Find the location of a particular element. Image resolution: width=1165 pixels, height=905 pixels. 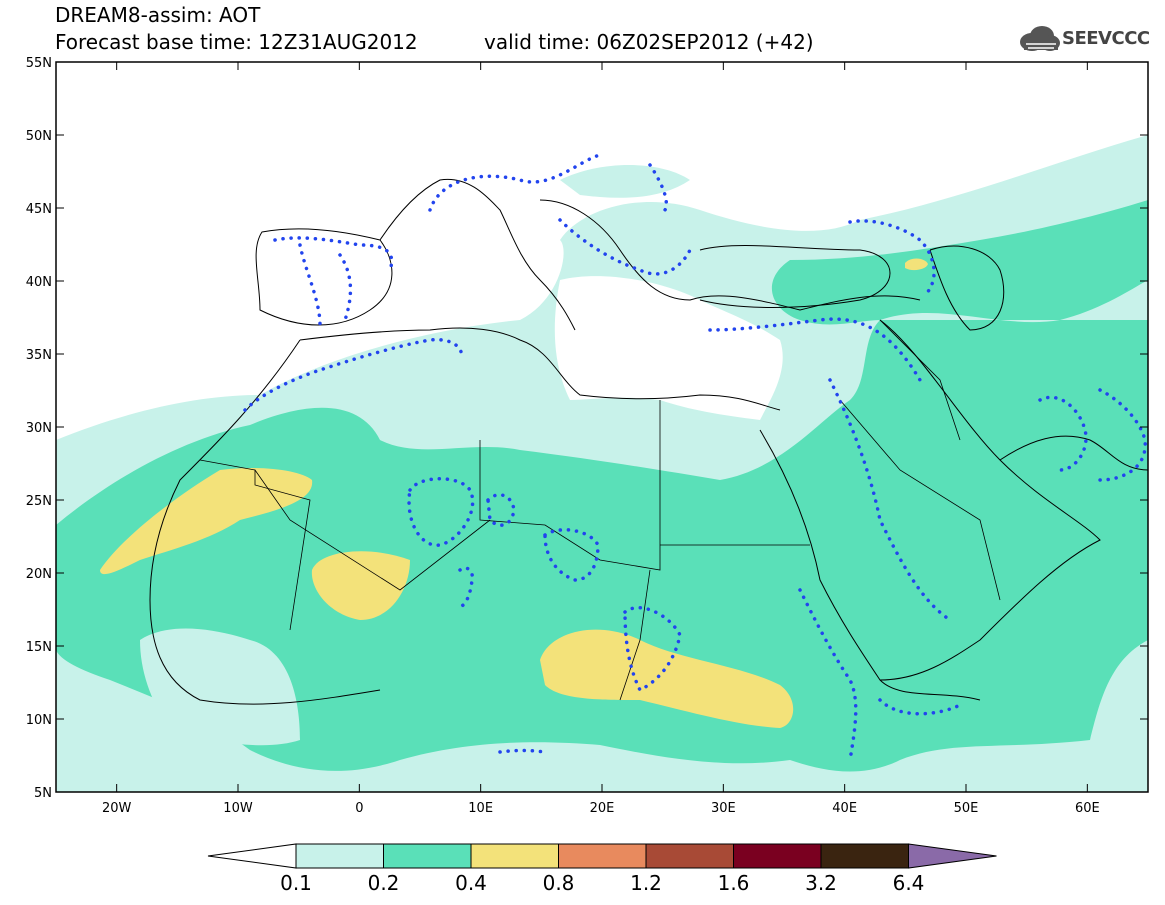

colorbar-label: 6.4 is located at coordinates (909, 883).